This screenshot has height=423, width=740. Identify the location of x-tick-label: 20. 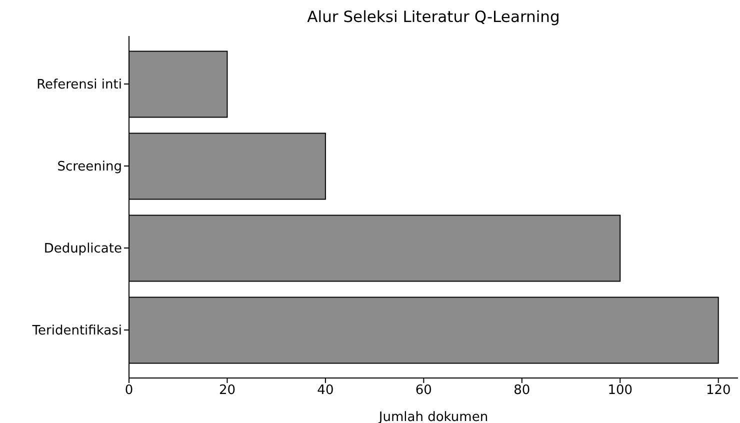
(227, 390).